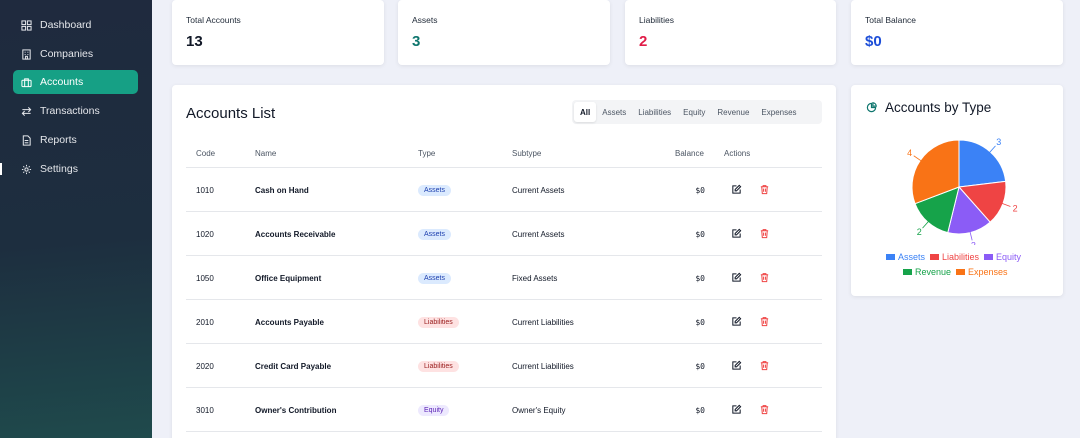 Image resolution: width=1080 pixels, height=438 pixels. I want to click on account-subtype: Fixed Assets, so click(535, 278).